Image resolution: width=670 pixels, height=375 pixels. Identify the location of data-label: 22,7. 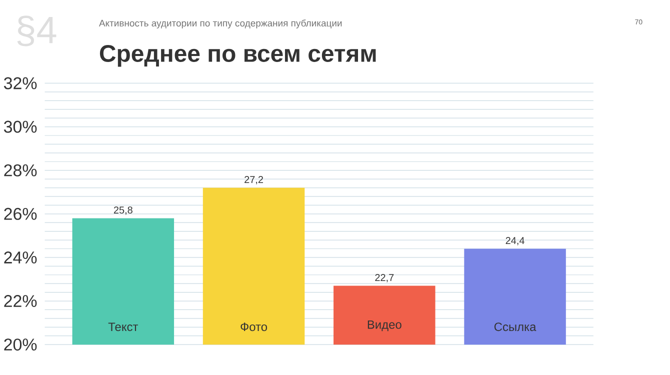
(384, 278).